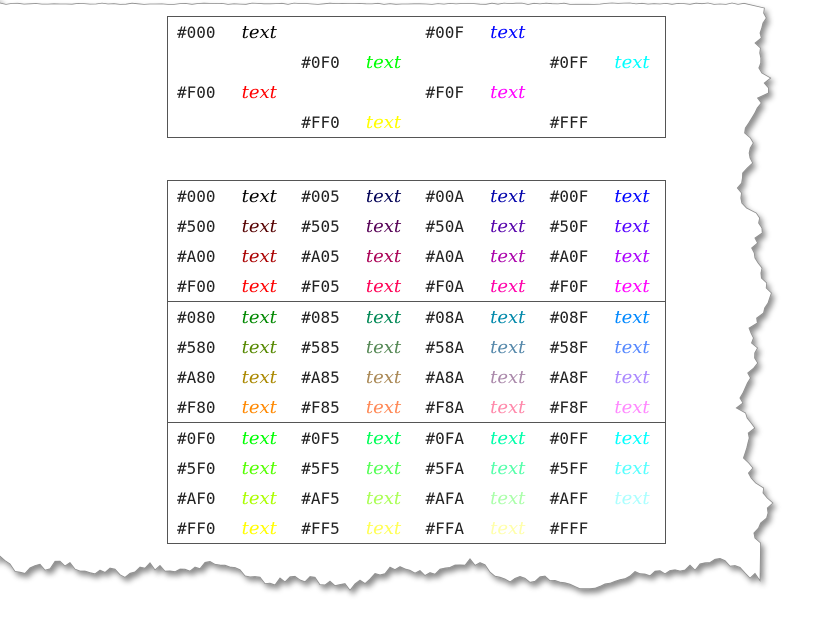  Describe the element at coordinates (569, 468) in the screenshot. I see `color-code: #5FF` at that location.